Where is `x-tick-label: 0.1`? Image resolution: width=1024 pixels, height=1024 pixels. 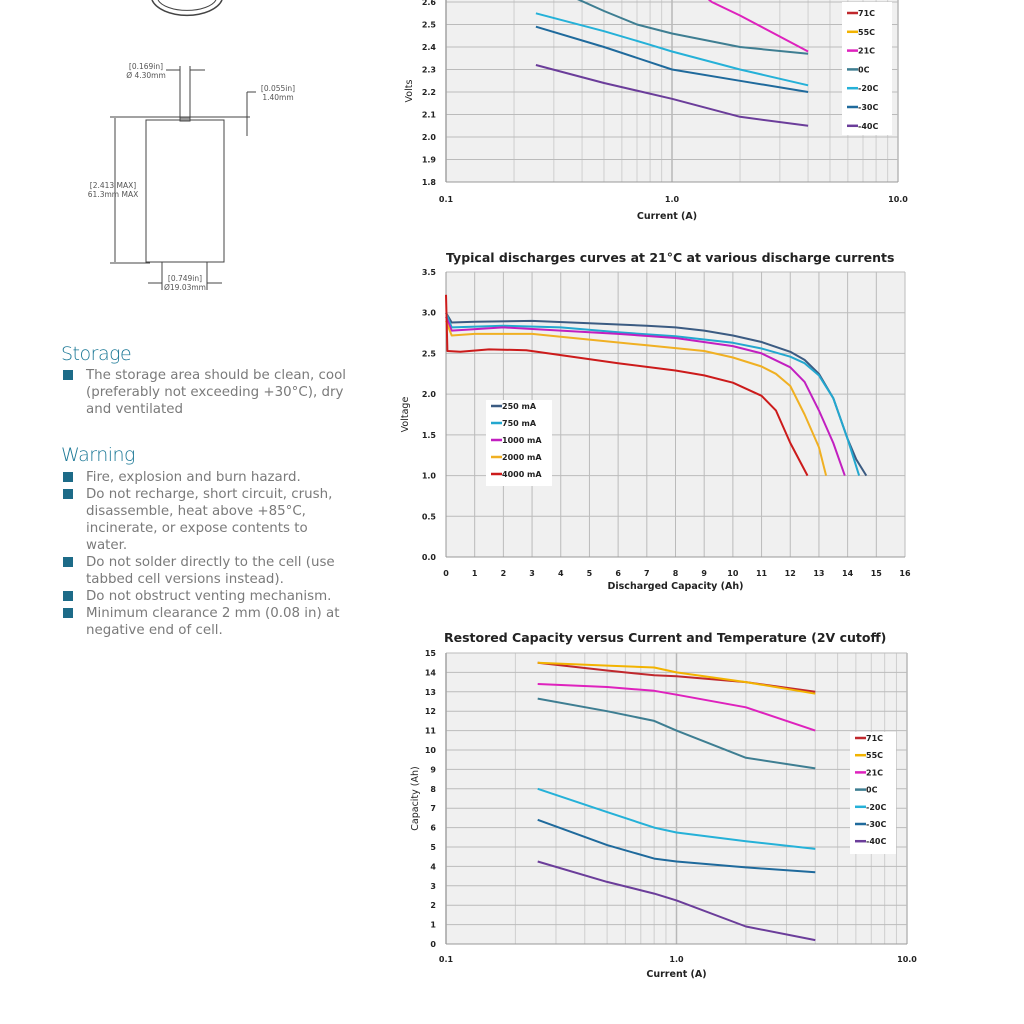
x-tick-label: 0.1 is located at coordinates (446, 199).